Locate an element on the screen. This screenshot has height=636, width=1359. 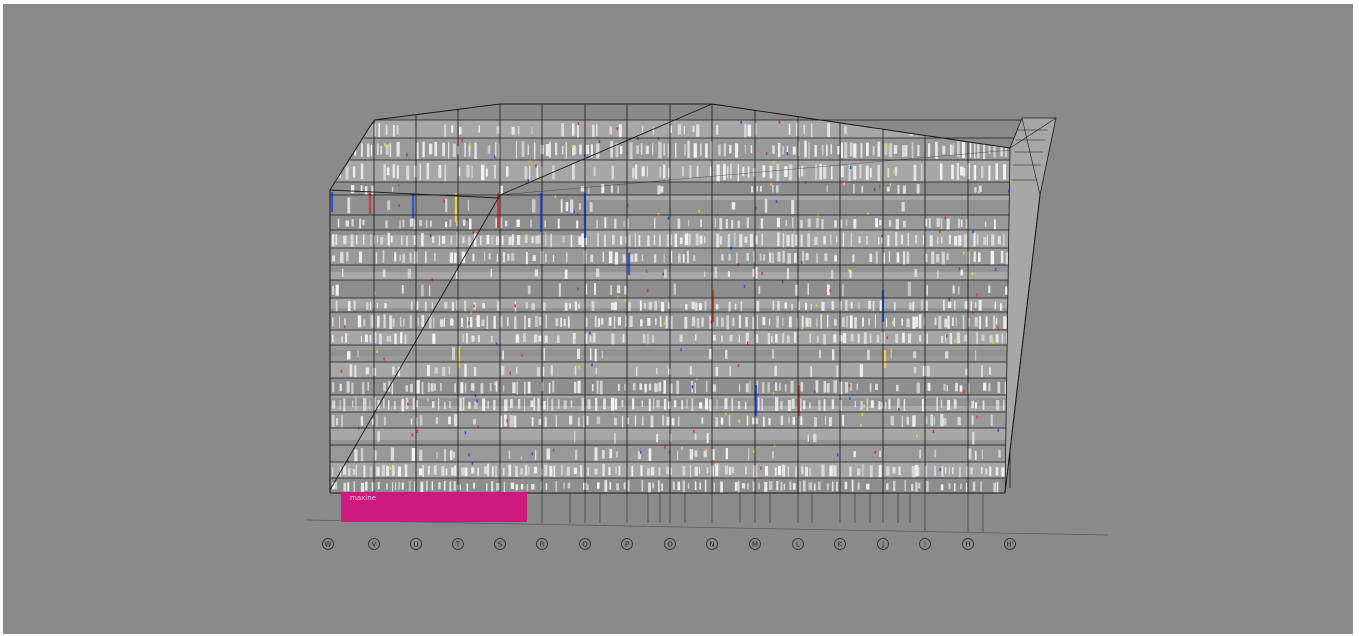
grid-axis-r: R is located at coordinates (542, 544).